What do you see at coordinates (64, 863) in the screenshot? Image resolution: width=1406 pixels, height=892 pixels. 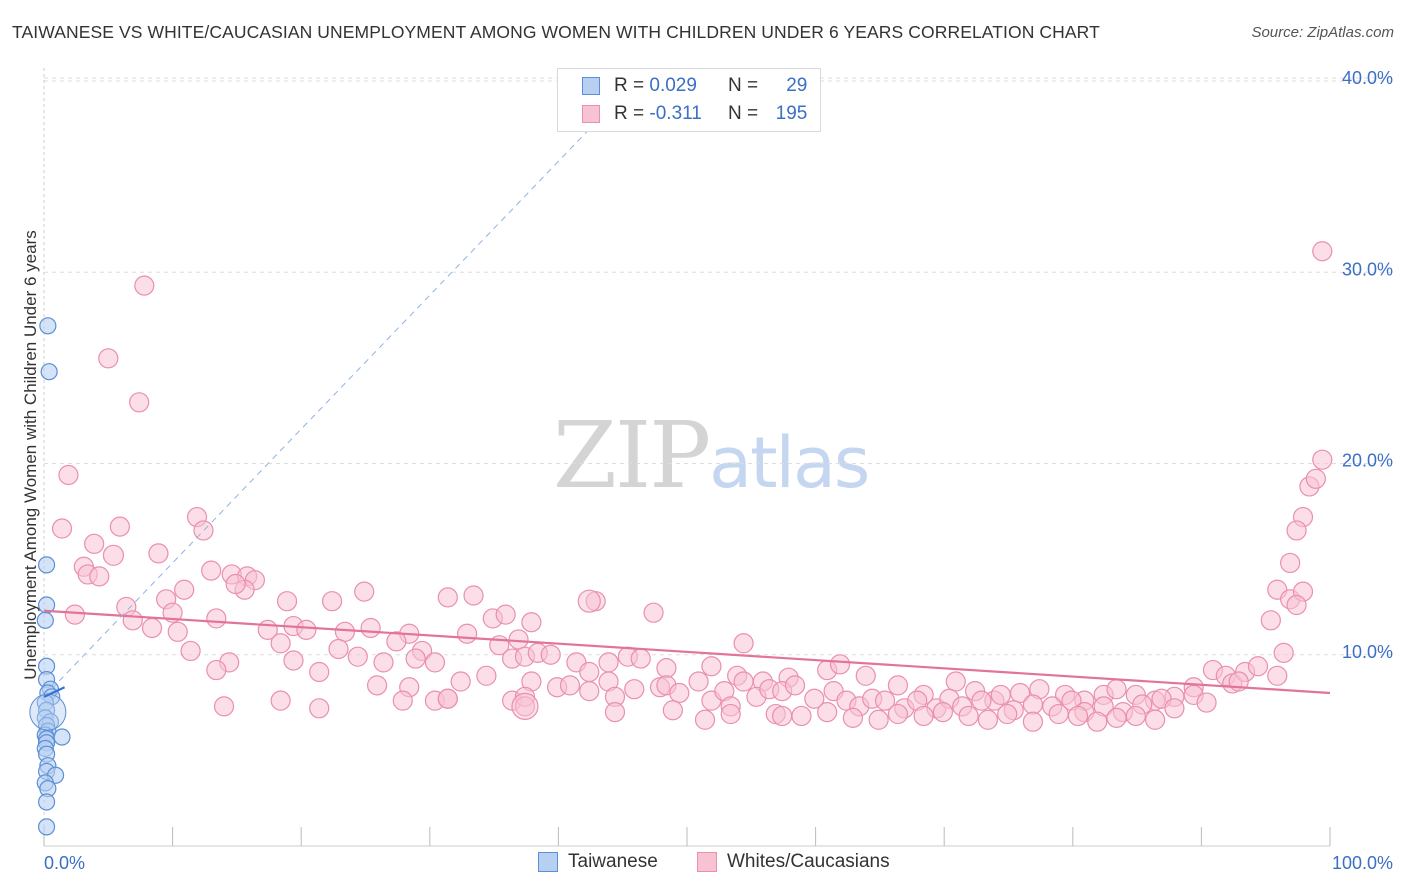 I see `x-tick-label-min: 0.0%` at bounding box center [64, 863].